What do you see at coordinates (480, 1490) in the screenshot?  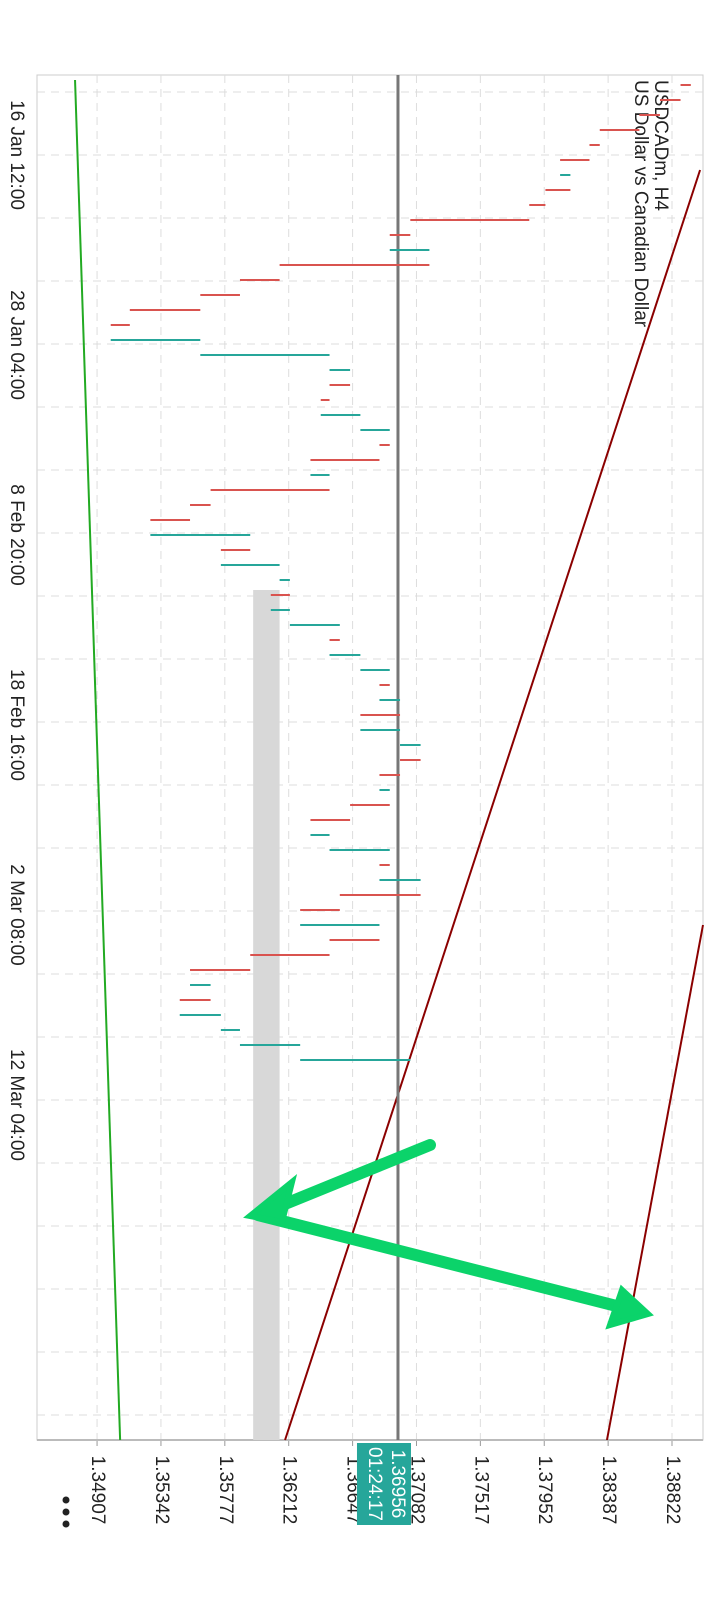 I see `price-tick-label: 1.37517` at bounding box center [480, 1490].